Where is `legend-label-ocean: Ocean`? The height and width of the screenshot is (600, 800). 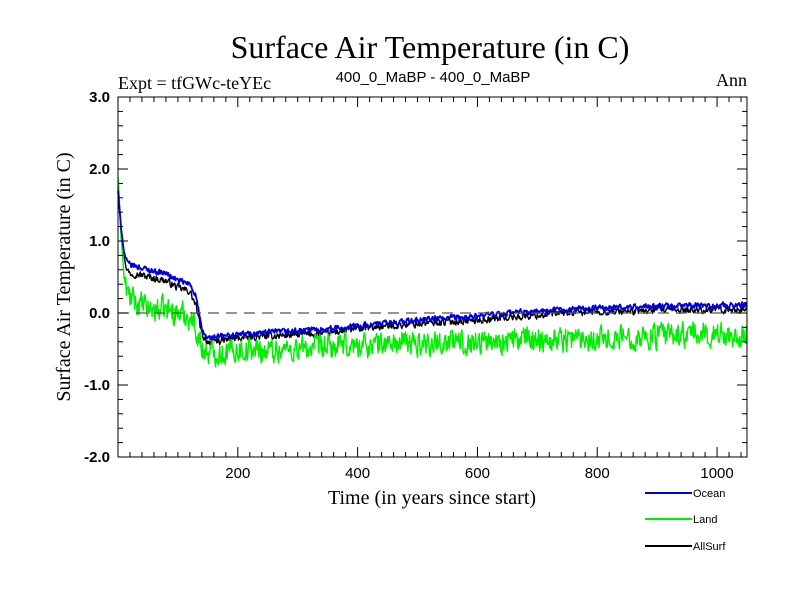 legend-label-ocean: Ocean is located at coordinates (709, 494).